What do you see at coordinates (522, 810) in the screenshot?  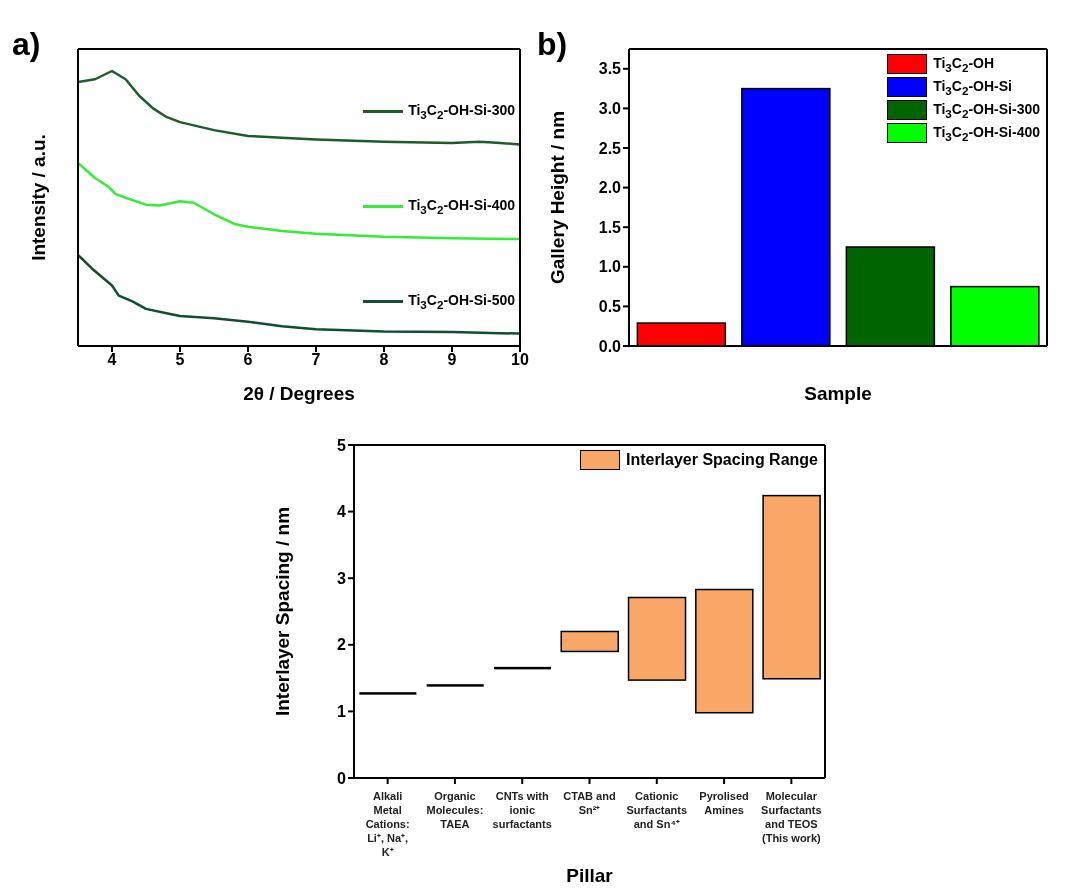 I see `x-tick-label: CNTs with ionic surfactants` at bounding box center [522, 810].